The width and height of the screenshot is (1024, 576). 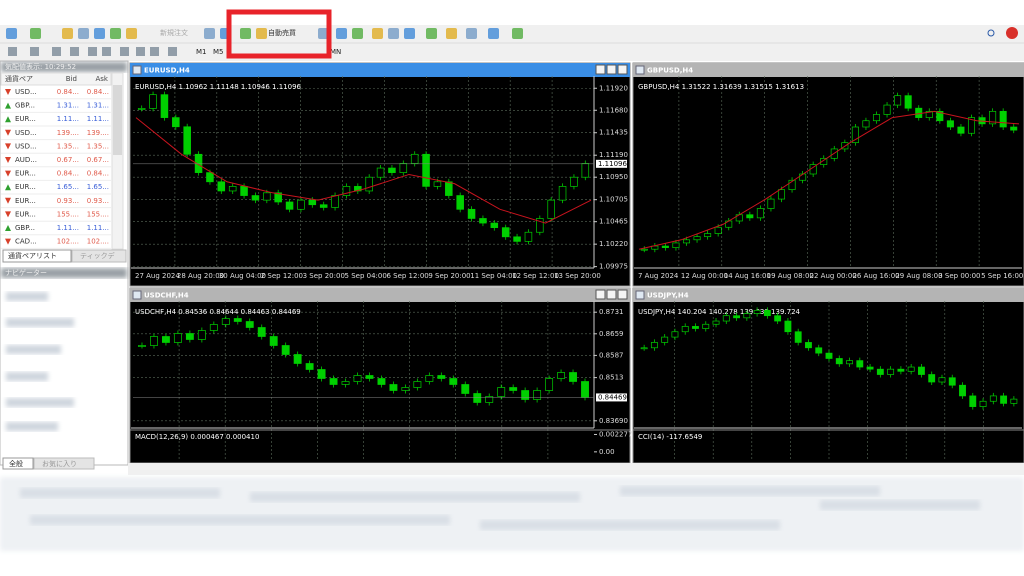 What do you see at coordinates (117, 120) in the screenshot?
I see `scroll-thumb` at bounding box center [117, 120].